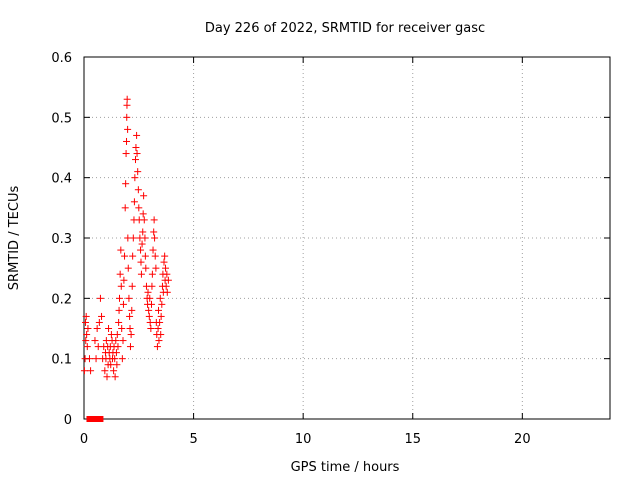 The width and height of the screenshot is (640, 480). What do you see at coordinates (14, 238) in the screenshot?
I see `y-axis-label: SRMTID / TECUs` at bounding box center [14, 238].